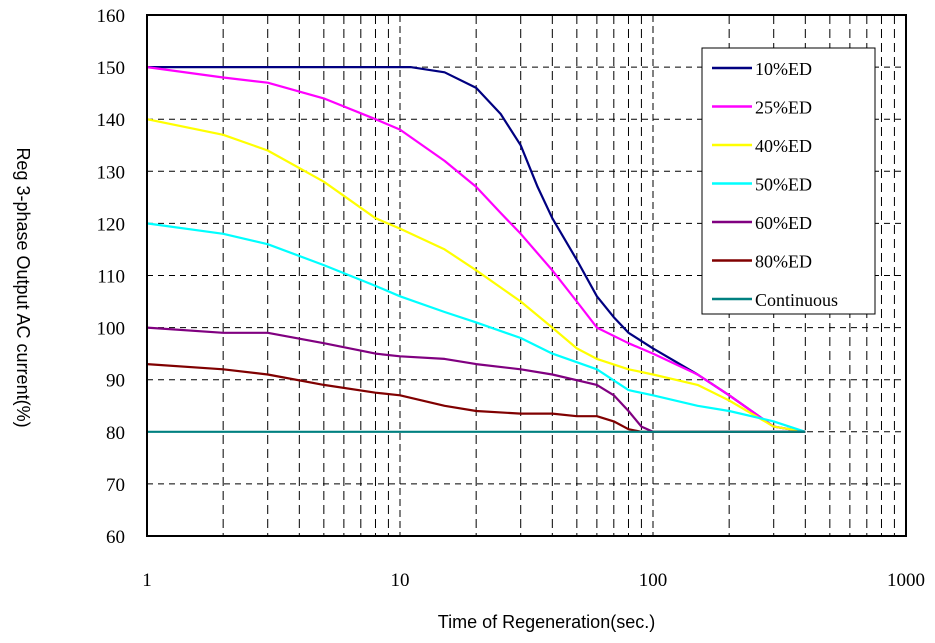 The width and height of the screenshot is (935, 643). Describe the element at coordinates (111, 224) in the screenshot. I see `y-tick-label: 120` at that location.